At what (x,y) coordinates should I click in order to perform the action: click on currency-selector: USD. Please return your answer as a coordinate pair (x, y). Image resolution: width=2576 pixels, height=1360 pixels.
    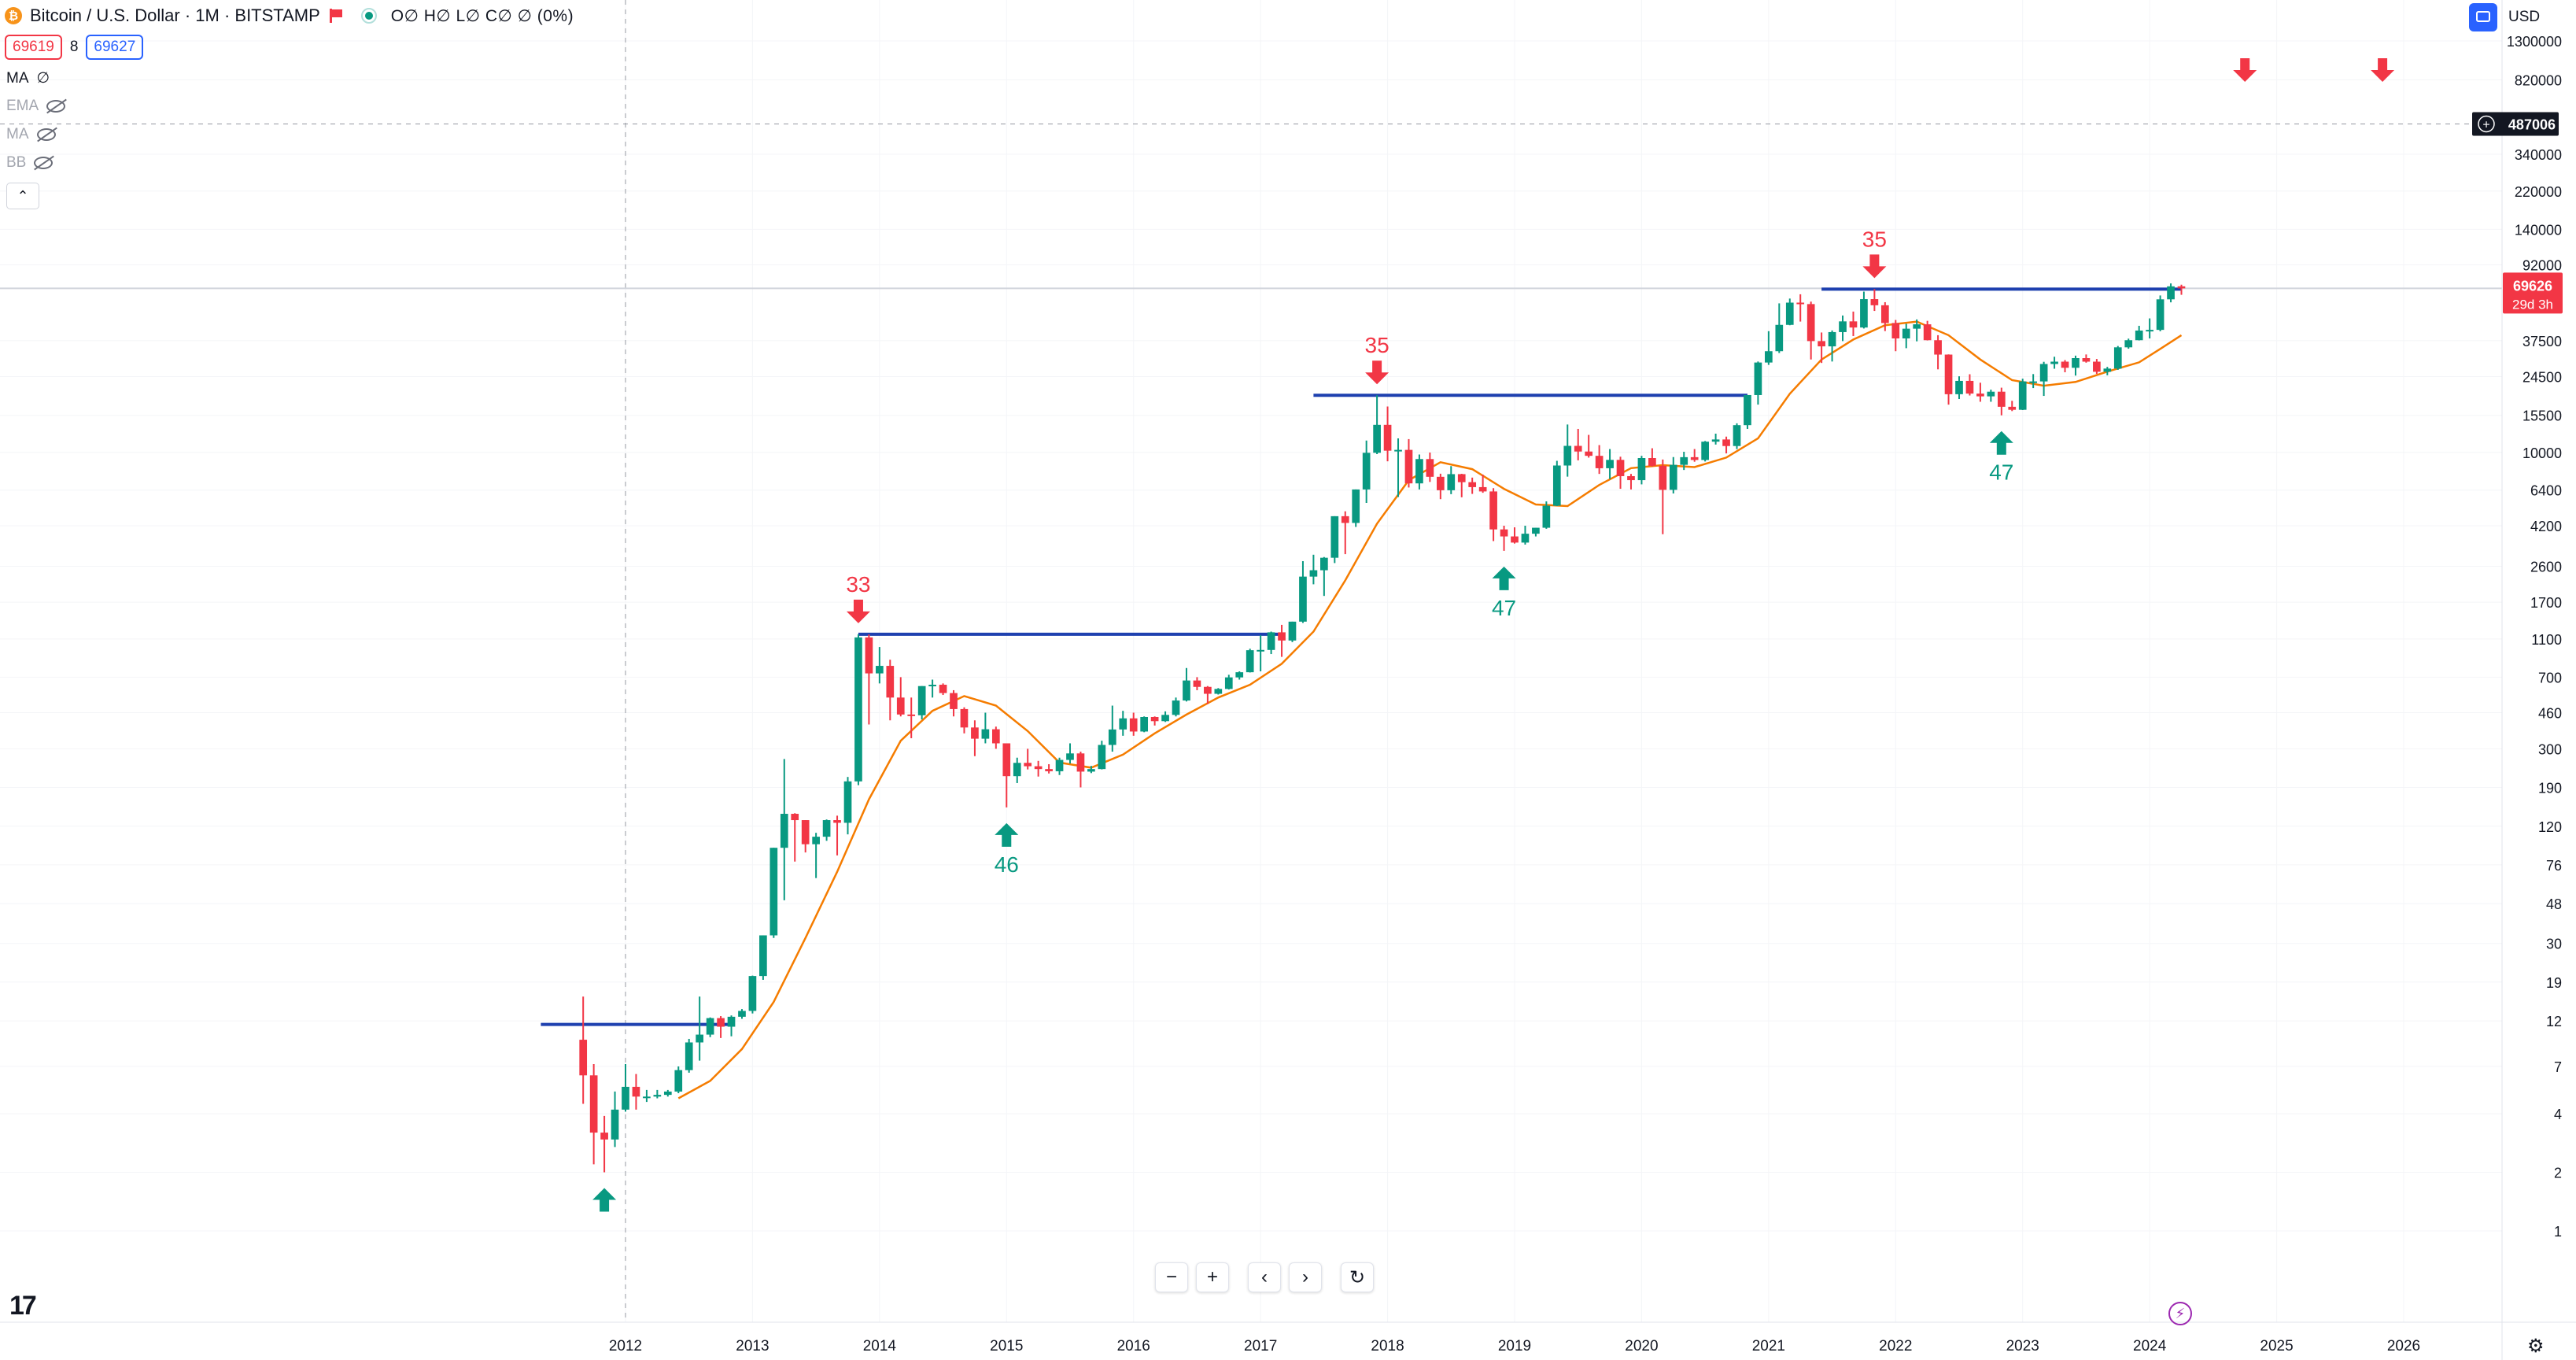
    Looking at the image, I should click on (2504, 17).